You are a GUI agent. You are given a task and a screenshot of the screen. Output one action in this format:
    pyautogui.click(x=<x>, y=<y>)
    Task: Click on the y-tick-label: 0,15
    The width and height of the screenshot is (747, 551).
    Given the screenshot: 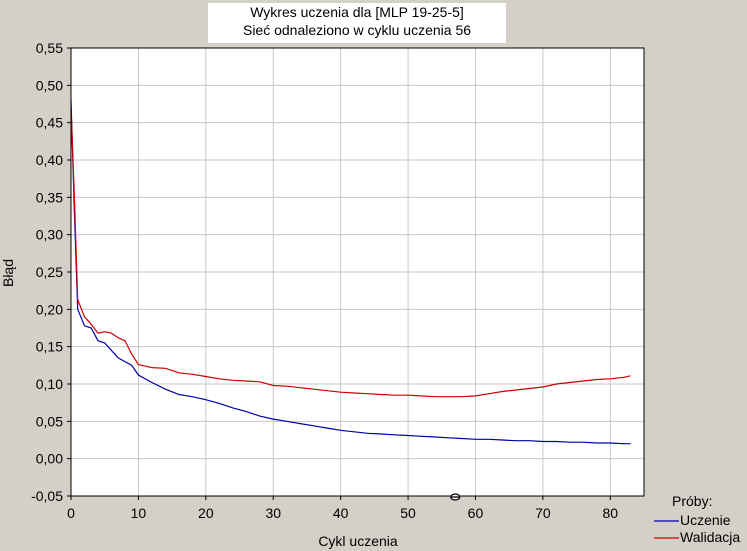 What is the action you would take?
    pyautogui.click(x=49, y=347)
    